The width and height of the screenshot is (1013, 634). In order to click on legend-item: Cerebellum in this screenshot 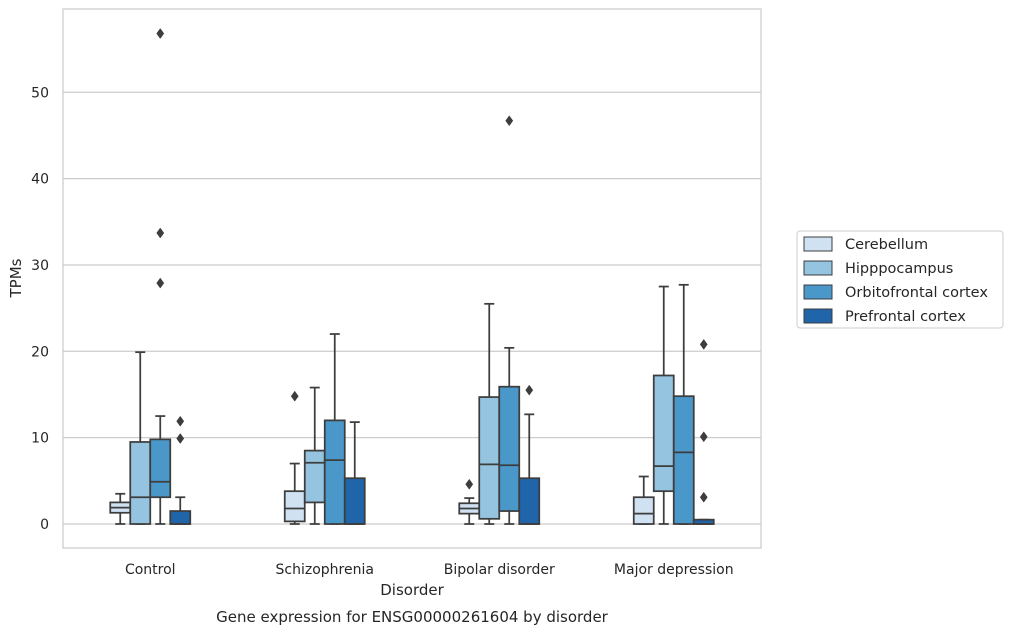, I will do `click(865, 244)`.